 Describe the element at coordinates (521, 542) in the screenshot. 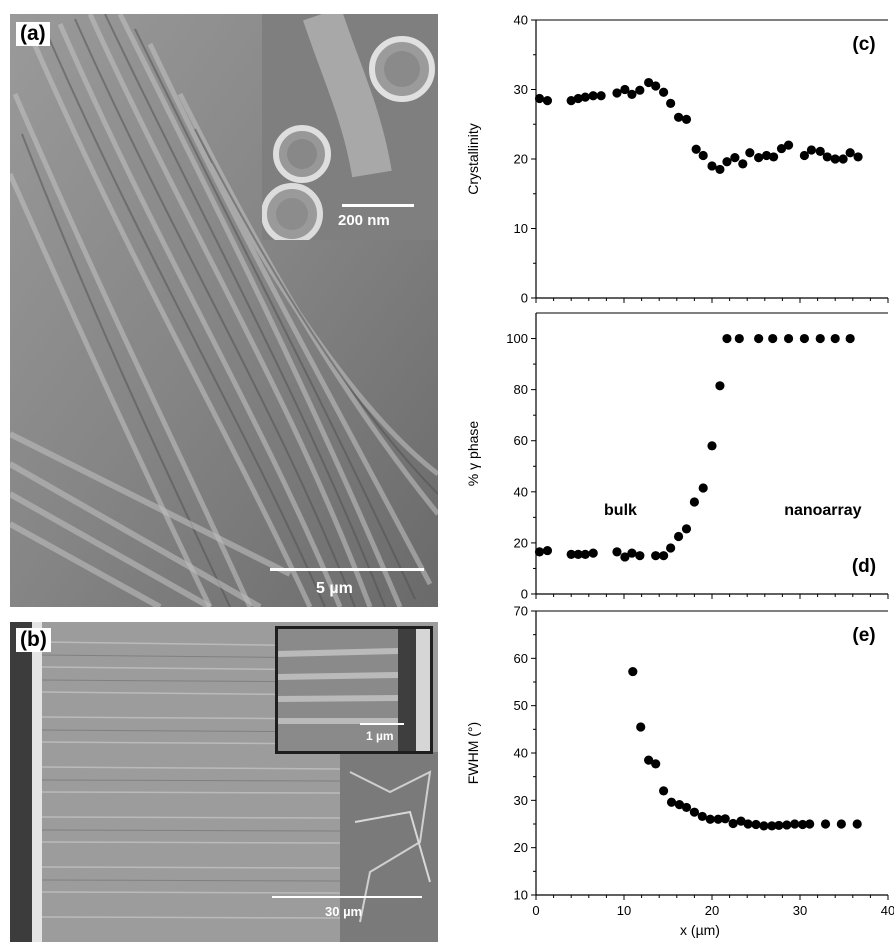

I see `chart-1-y-tick-label: 20` at that location.